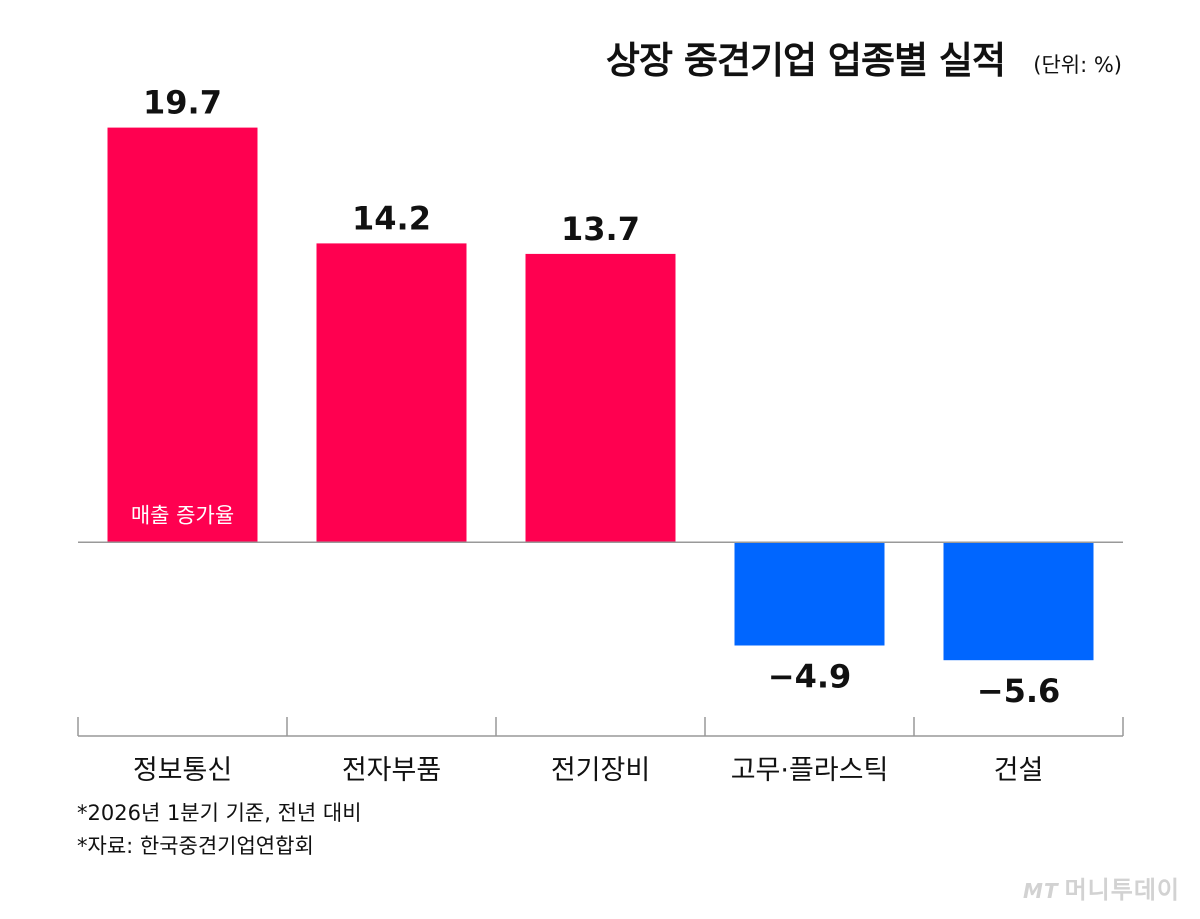 Image resolution: width=1200 pixels, height=919 pixels. Describe the element at coordinates (810, 770) in the screenshot. I see `category-label-4: 고무·플라스틱` at that location.